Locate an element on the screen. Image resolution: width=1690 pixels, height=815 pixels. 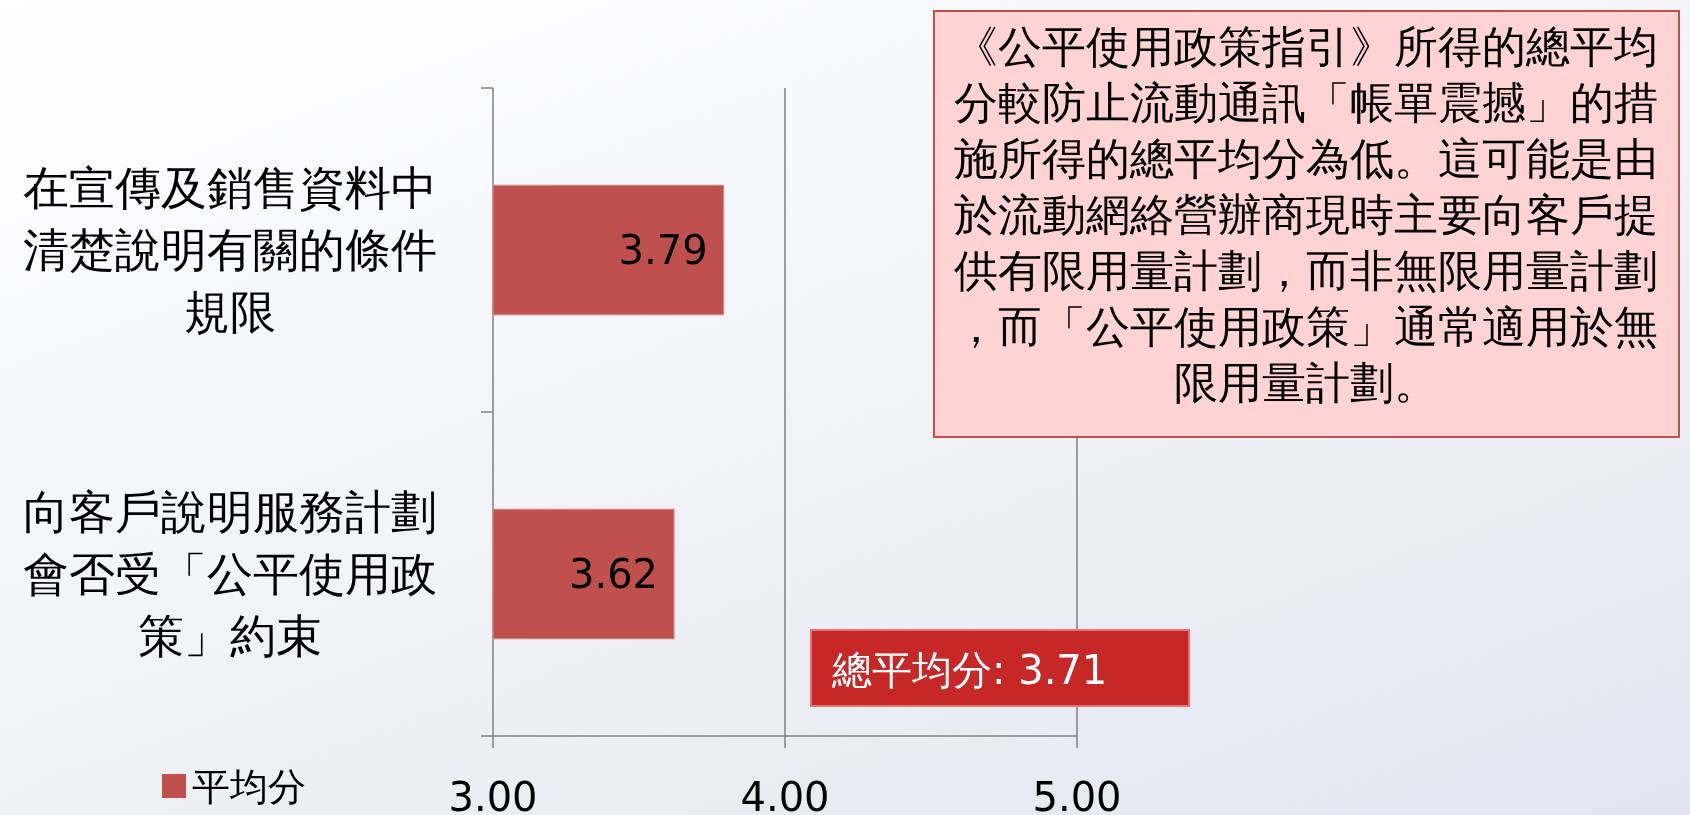
y-tick-label: 向客戶說明服務計劃會否受「公平使用政策」約束 is located at coordinates (230, 574).